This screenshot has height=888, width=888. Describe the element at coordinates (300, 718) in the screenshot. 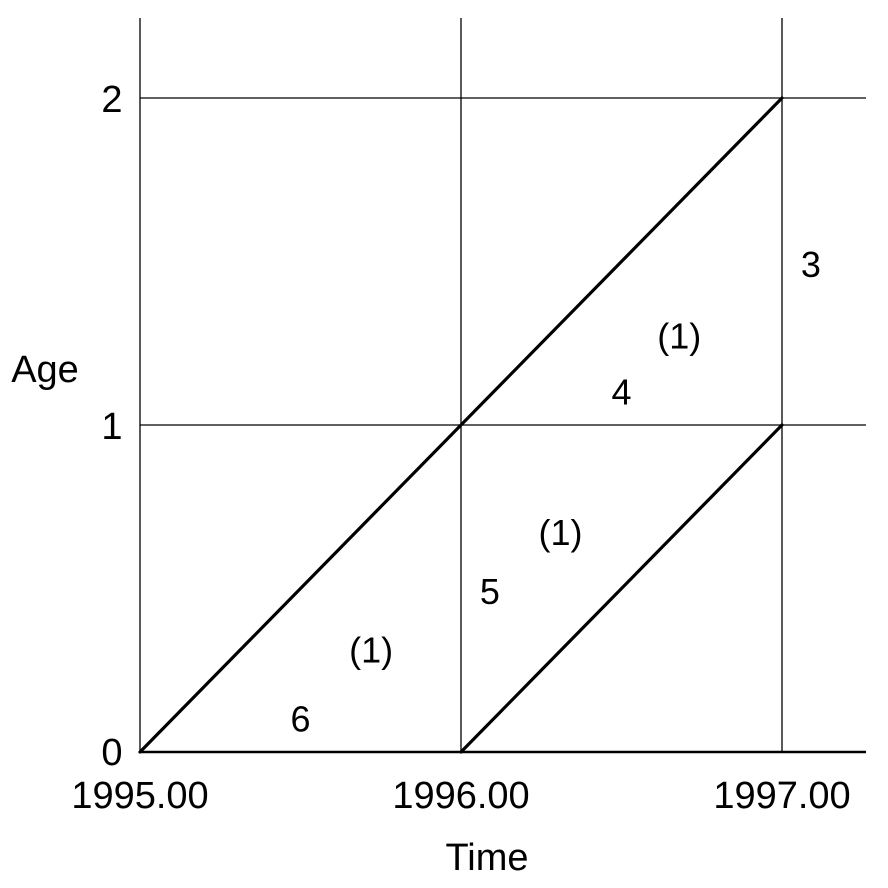

I see `cell-number-label: 6` at that location.